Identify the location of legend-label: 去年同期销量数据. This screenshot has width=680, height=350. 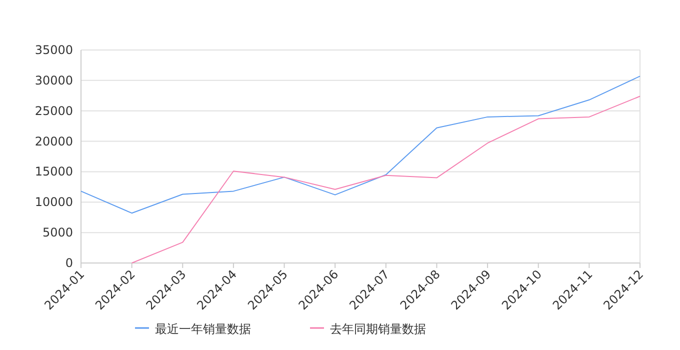
(378, 329).